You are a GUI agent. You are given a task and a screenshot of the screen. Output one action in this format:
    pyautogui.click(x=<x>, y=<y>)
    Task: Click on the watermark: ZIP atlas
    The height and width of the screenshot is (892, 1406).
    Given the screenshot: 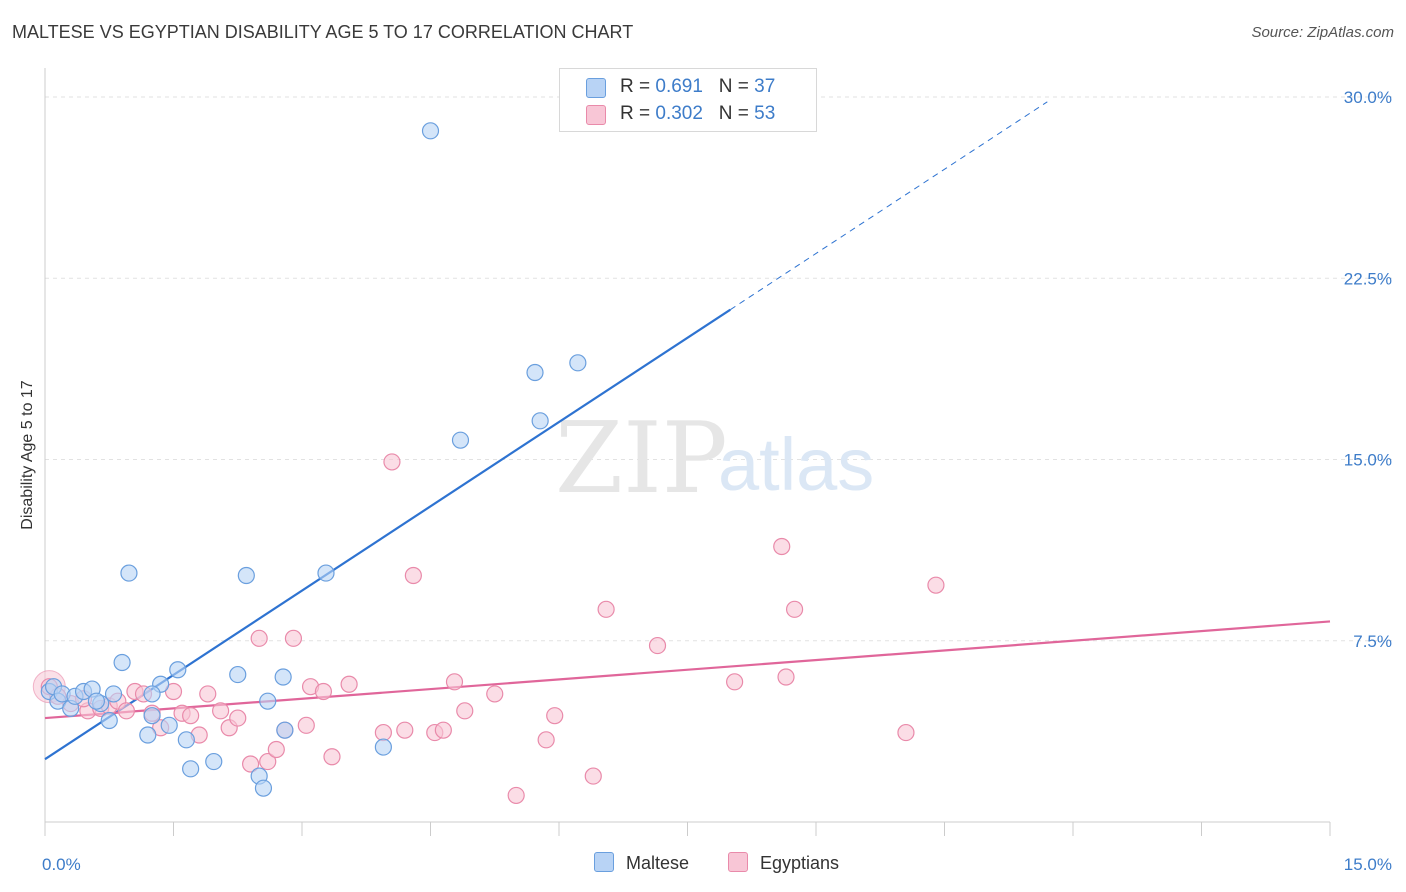 What is the action you would take?
    pyautogui.click(x=714, y=459)
    